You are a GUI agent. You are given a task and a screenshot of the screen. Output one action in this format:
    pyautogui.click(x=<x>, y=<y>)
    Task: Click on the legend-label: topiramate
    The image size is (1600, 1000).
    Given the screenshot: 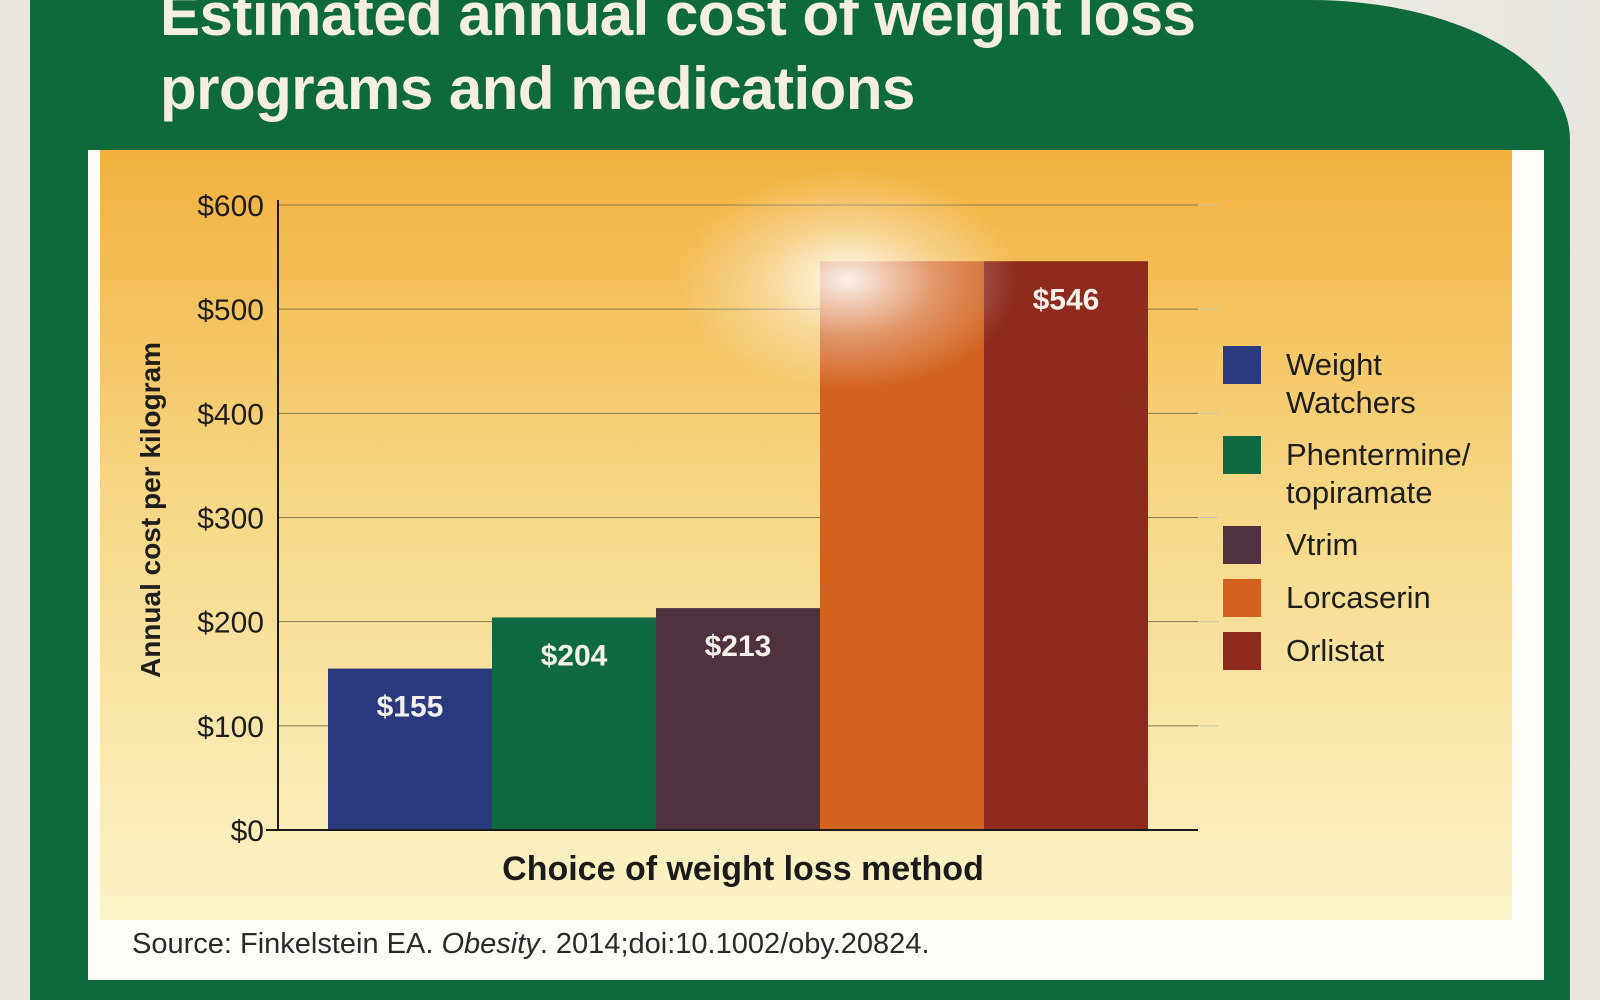 What is the action you would take?
    pyautogui.click(x=1359, y=492)
    